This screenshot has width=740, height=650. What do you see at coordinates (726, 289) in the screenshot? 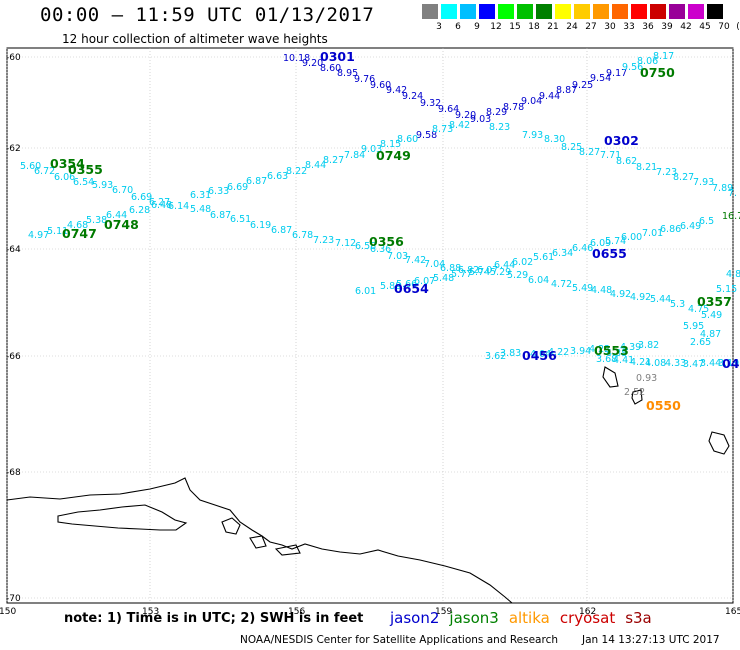
I see `observation-value: 5.15` at bounding box center [726, 289].